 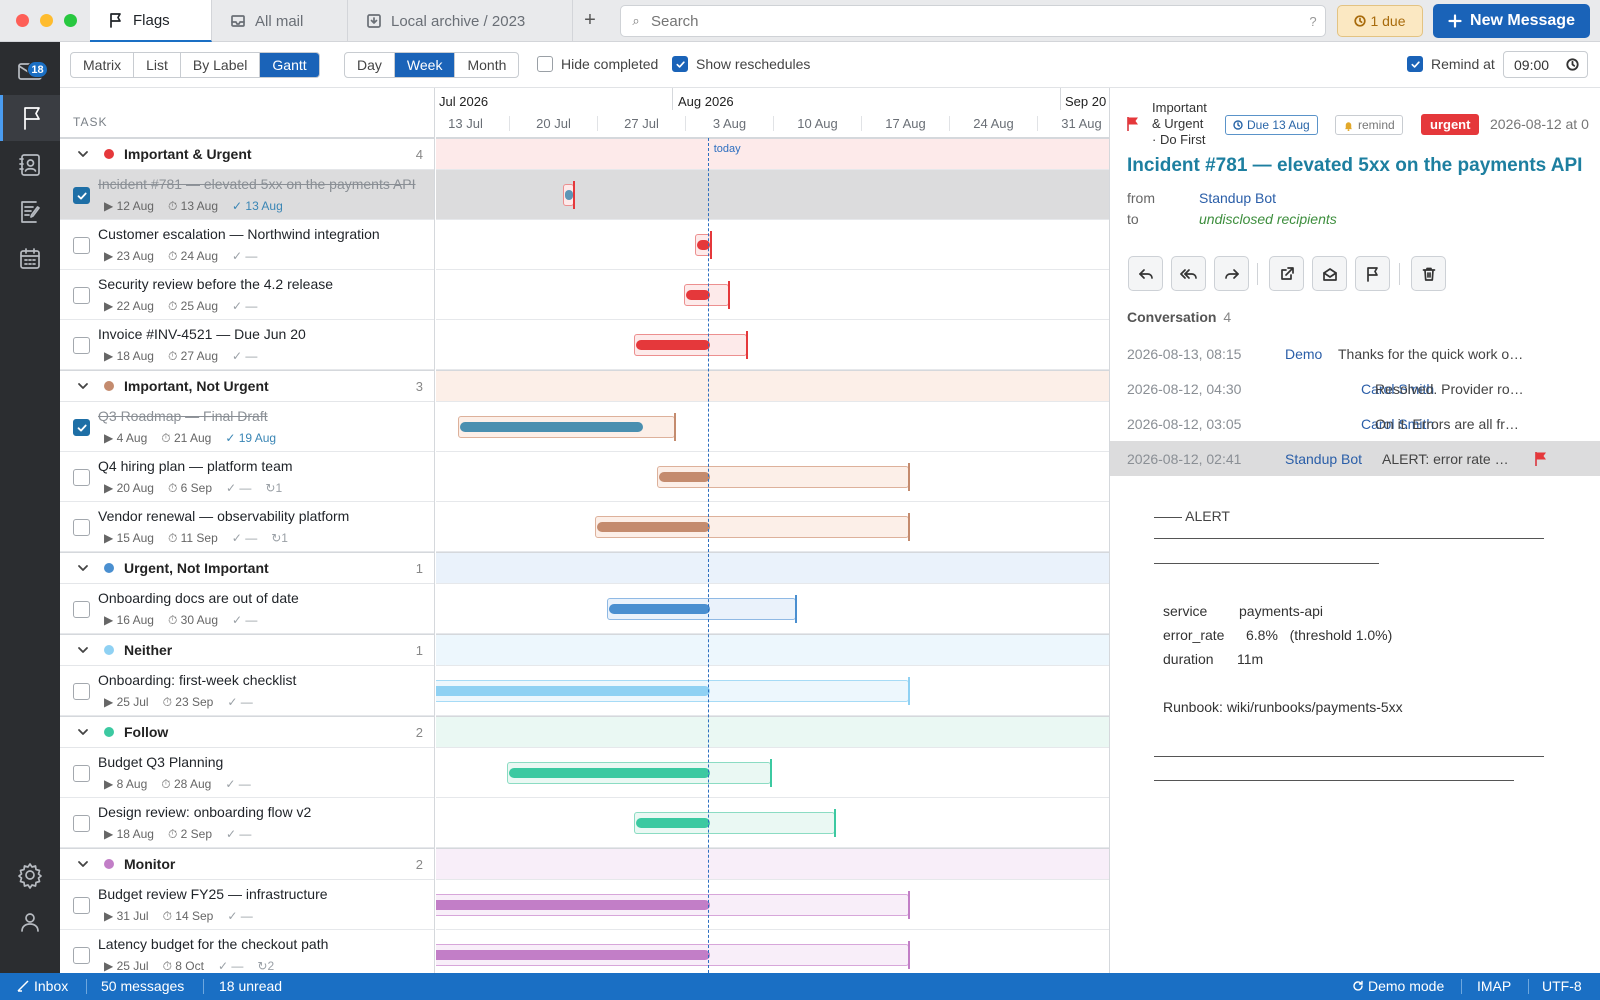 I want to click on forward-button, so click(x=1231, y=273).